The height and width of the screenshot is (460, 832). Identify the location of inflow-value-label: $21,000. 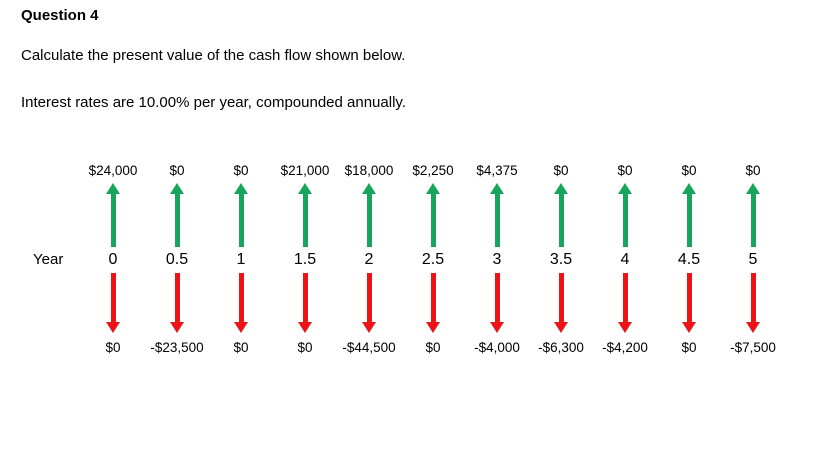
(305, 170).